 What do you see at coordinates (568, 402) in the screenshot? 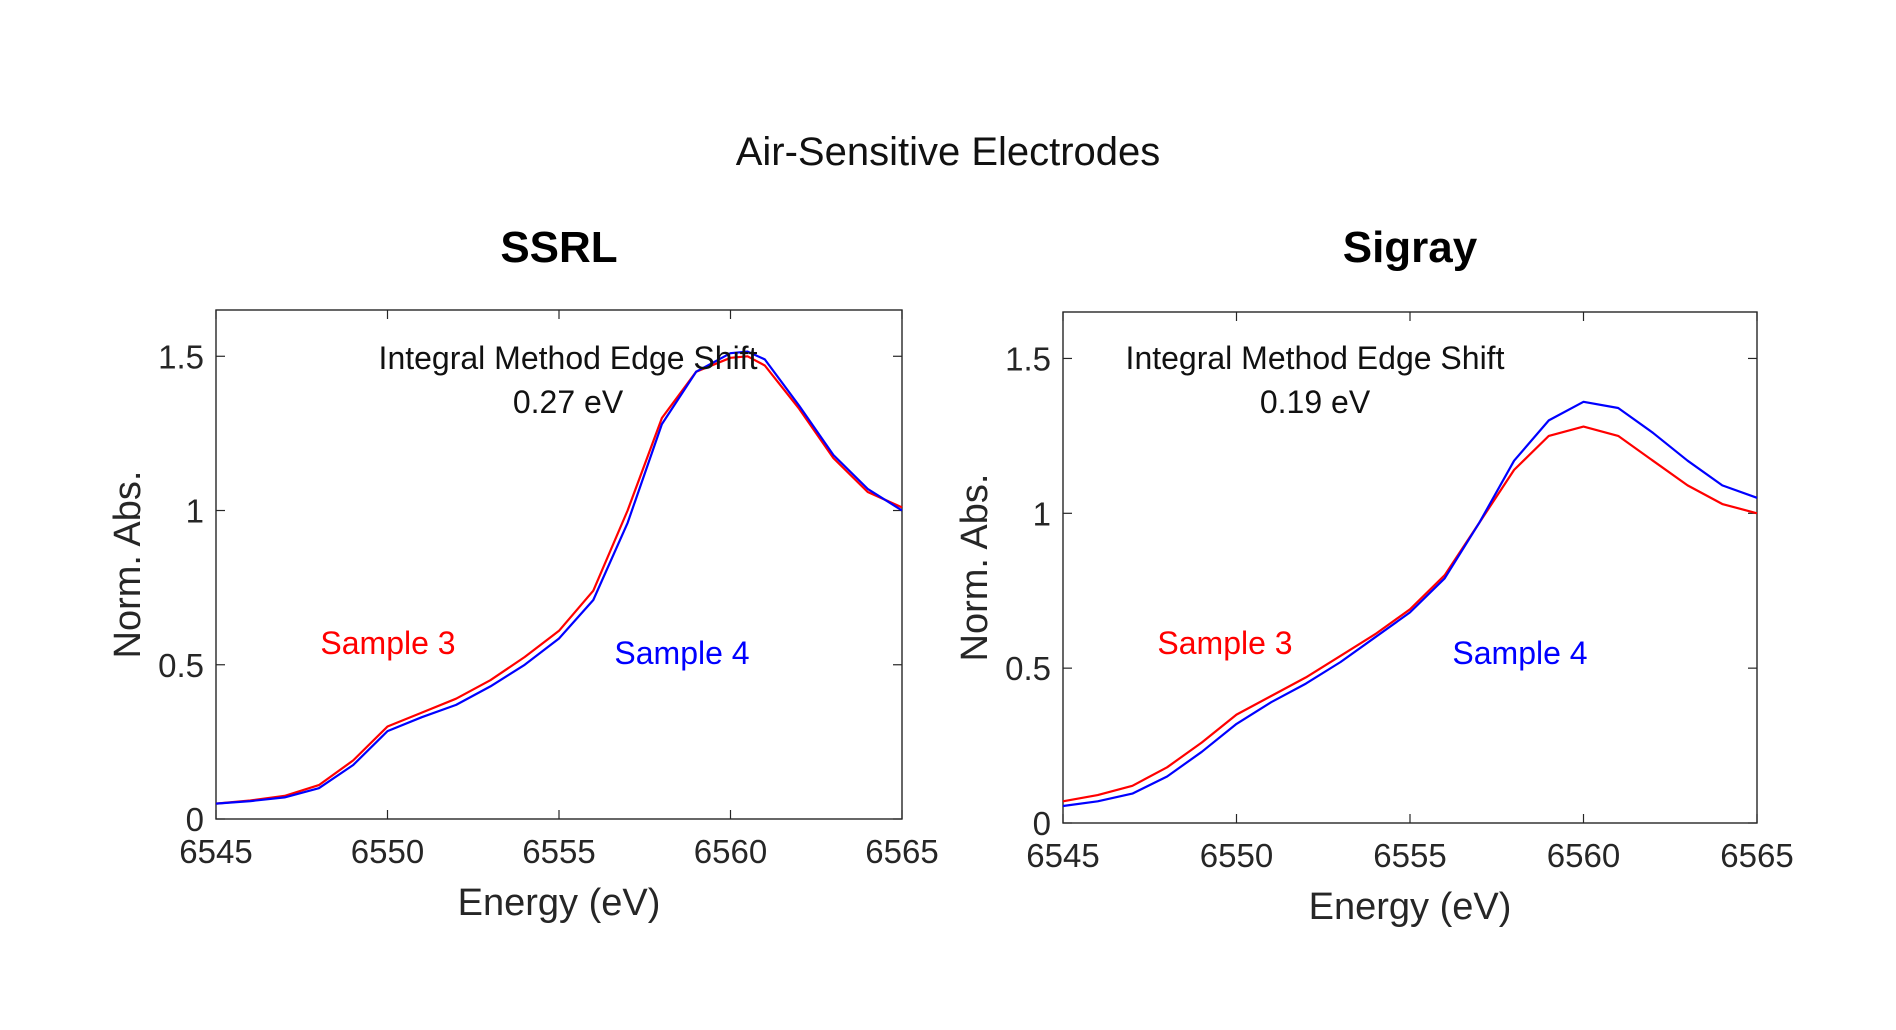
I see `edge-shift-annotation-value: 0.27 eV` at bounding box center [568, 402].